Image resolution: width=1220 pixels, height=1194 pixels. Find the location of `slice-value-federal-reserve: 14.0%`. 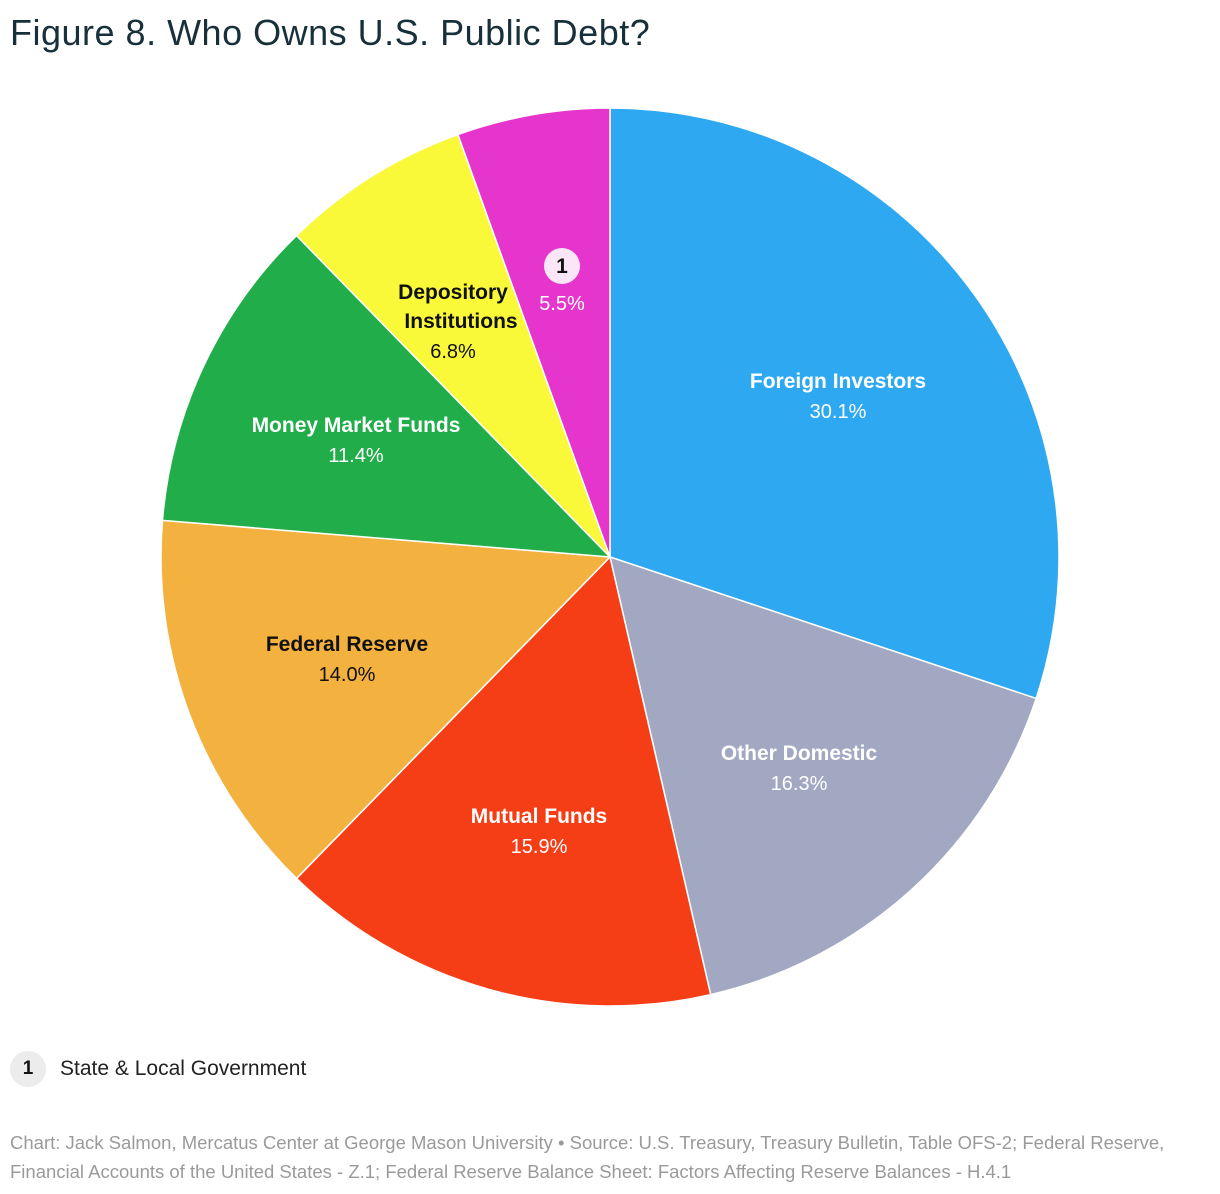

slice-value-federal-reserve: 14.0% is located at coordinates (347, 675).